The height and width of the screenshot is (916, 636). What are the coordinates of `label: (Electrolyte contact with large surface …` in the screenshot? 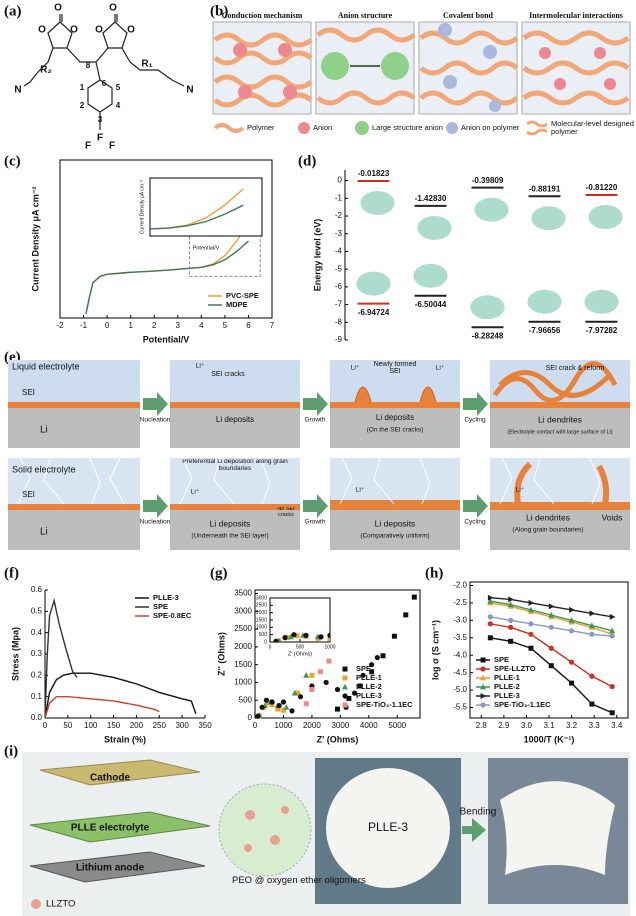 It's located at (559, 432).